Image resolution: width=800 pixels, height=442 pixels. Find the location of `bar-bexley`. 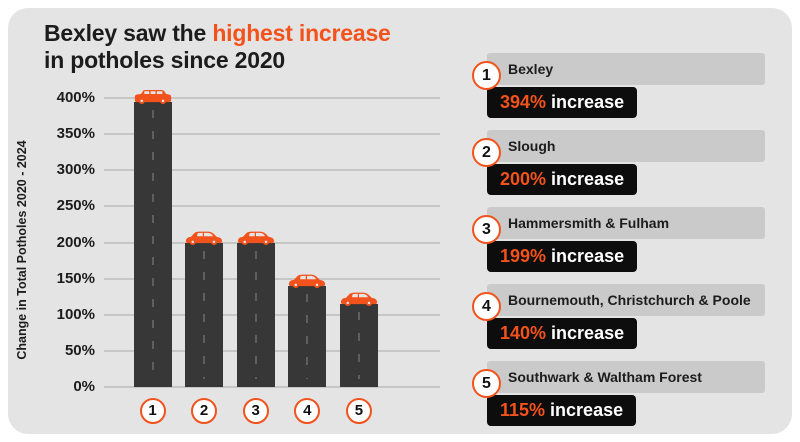

bar-bexley is located at coordinates (152, 244).